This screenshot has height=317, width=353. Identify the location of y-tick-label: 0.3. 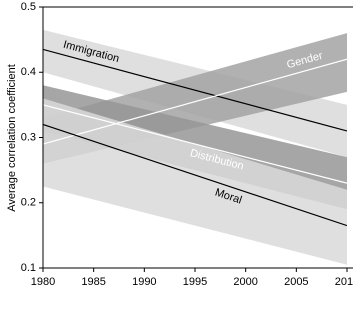
(28, 137).